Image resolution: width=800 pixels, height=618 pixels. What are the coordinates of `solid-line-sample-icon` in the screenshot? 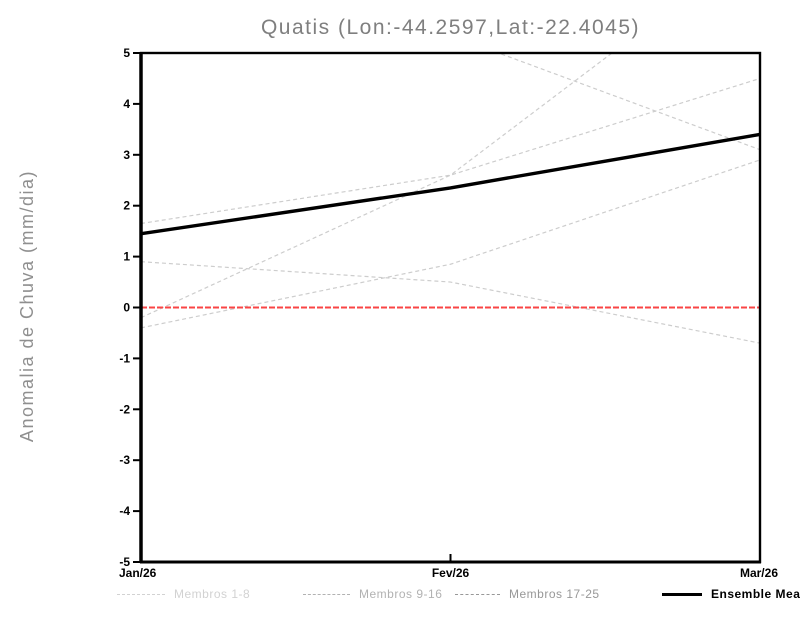 It's located at (682, 594).